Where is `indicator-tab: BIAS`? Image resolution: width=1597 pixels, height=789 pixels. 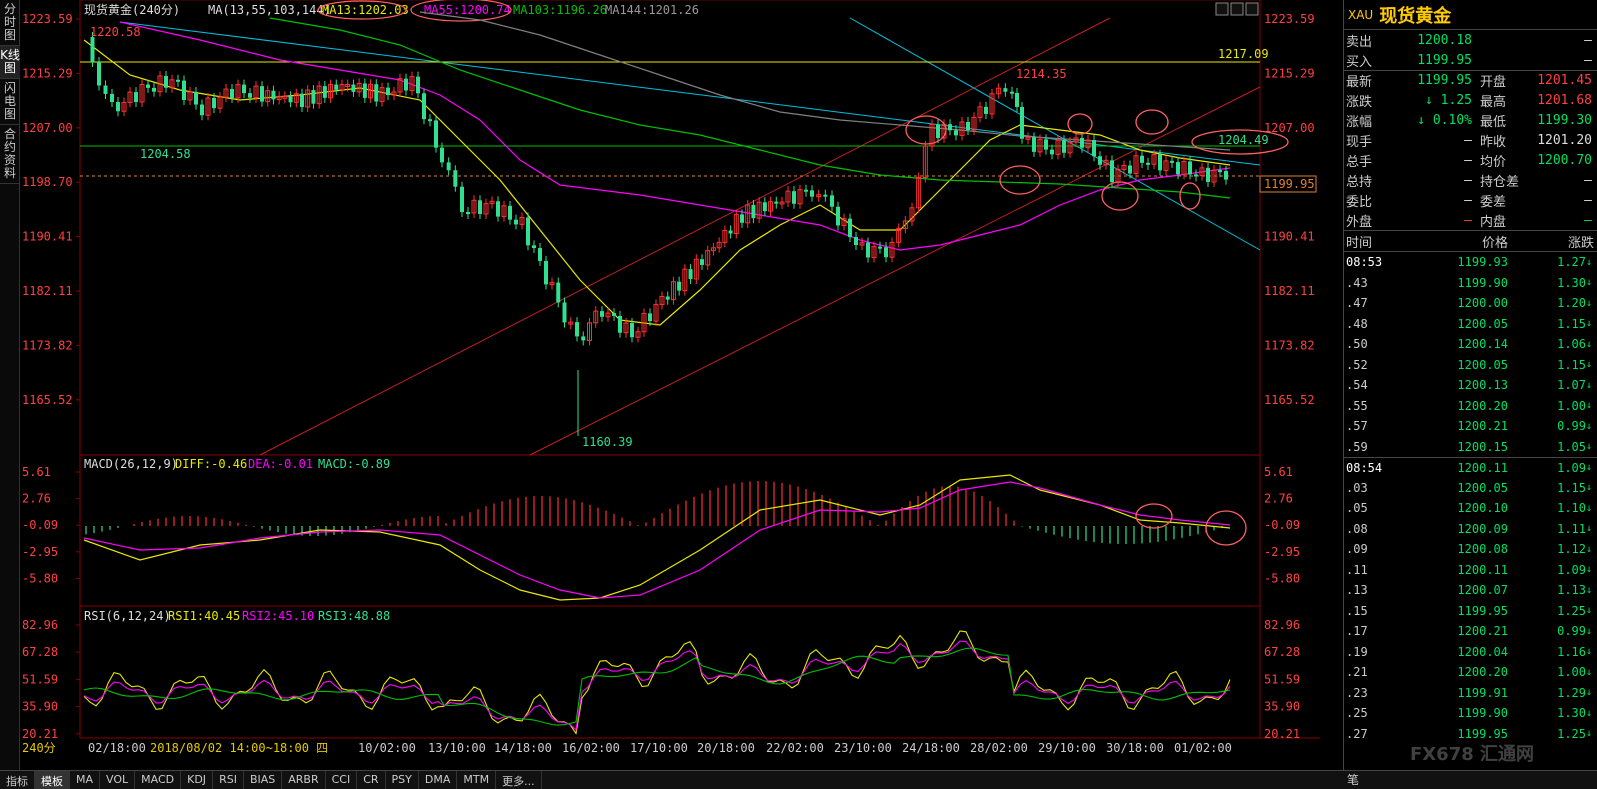 indicator-tab: BIAS is located at coordinates (263, 780).